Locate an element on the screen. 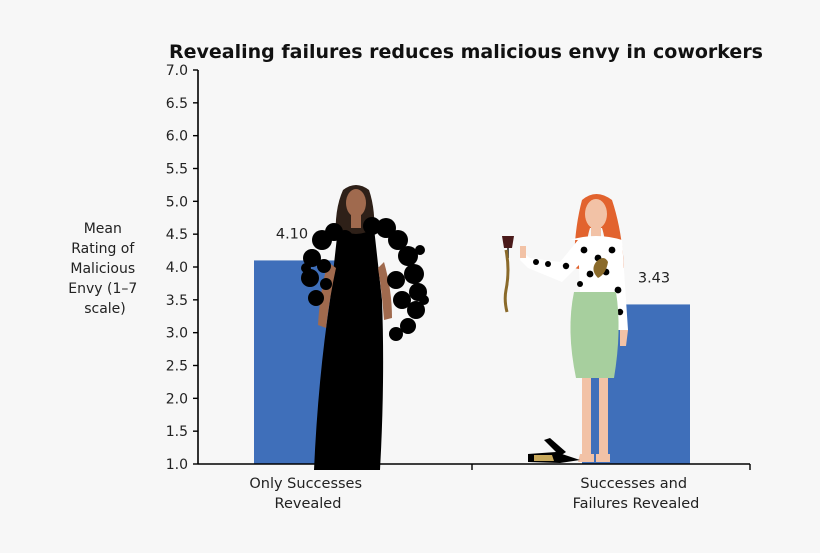 The width and height of the screenshot is (820, 553). y-axis-label-line: Rating of is located at coordinates (103, 249).